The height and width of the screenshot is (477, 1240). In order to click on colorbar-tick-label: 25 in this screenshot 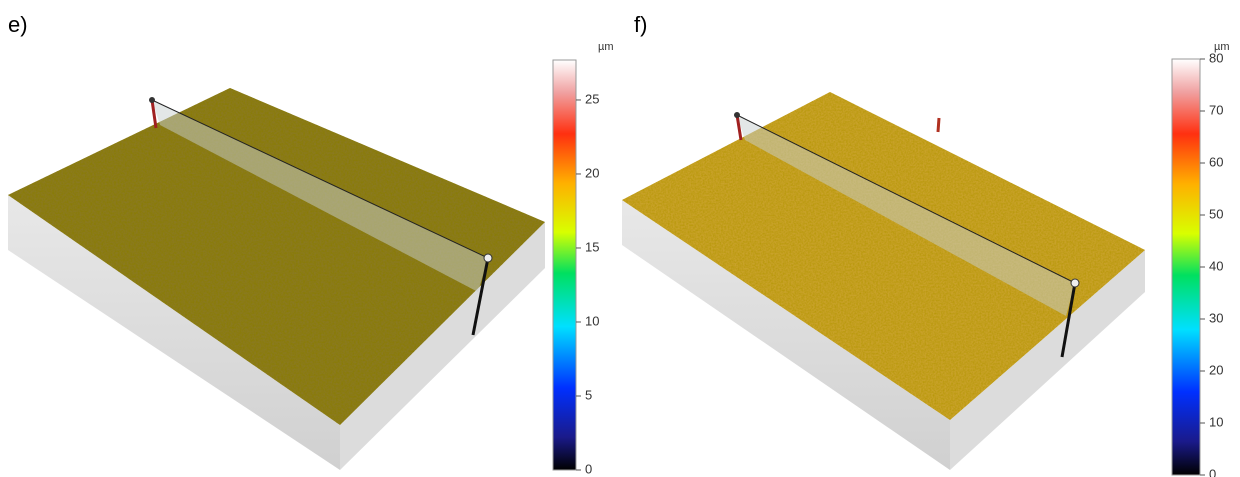, I will do `click(592, 98)`.